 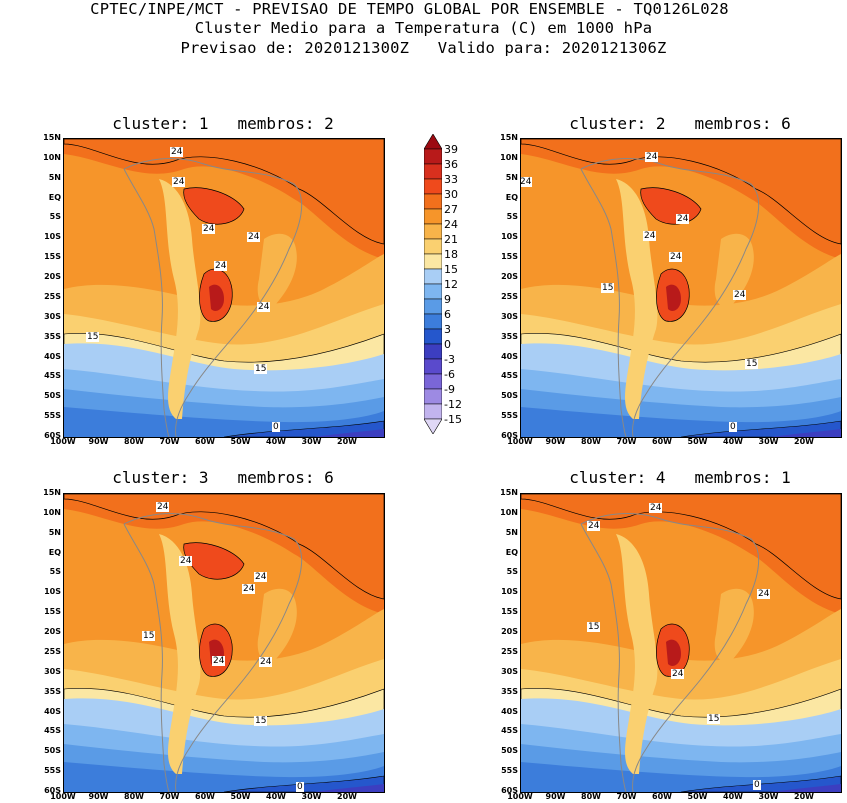 I want to click on colorbar-label: 33, so click(x=451, y=179).